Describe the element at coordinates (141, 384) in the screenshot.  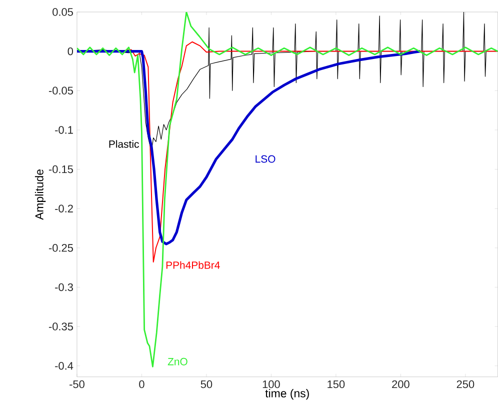
I see `x-tick-label: 0` at that location.